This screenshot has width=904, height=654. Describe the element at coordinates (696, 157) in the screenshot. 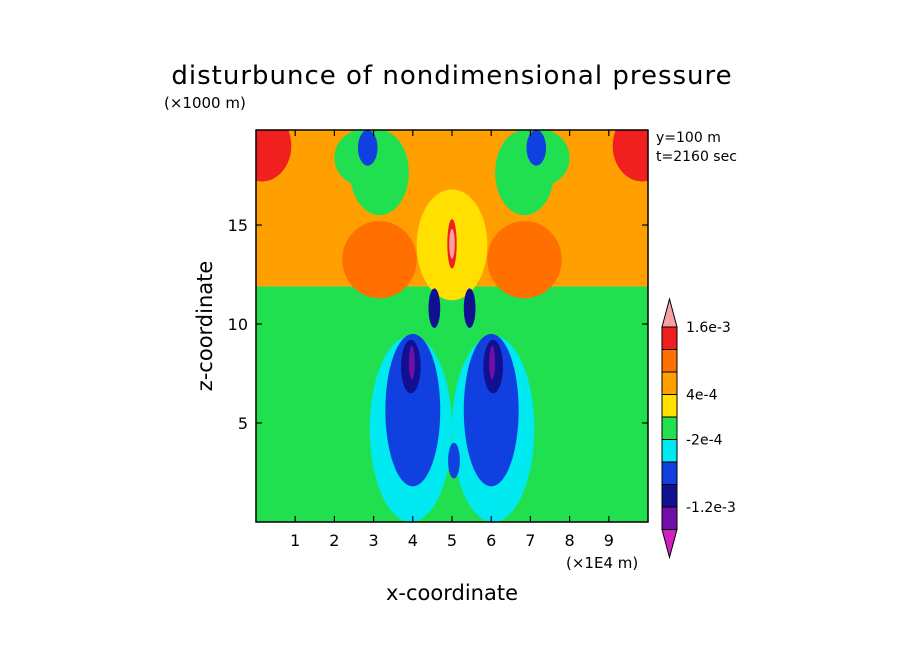

I see `annotation-t: t=2160 sec` at that location.